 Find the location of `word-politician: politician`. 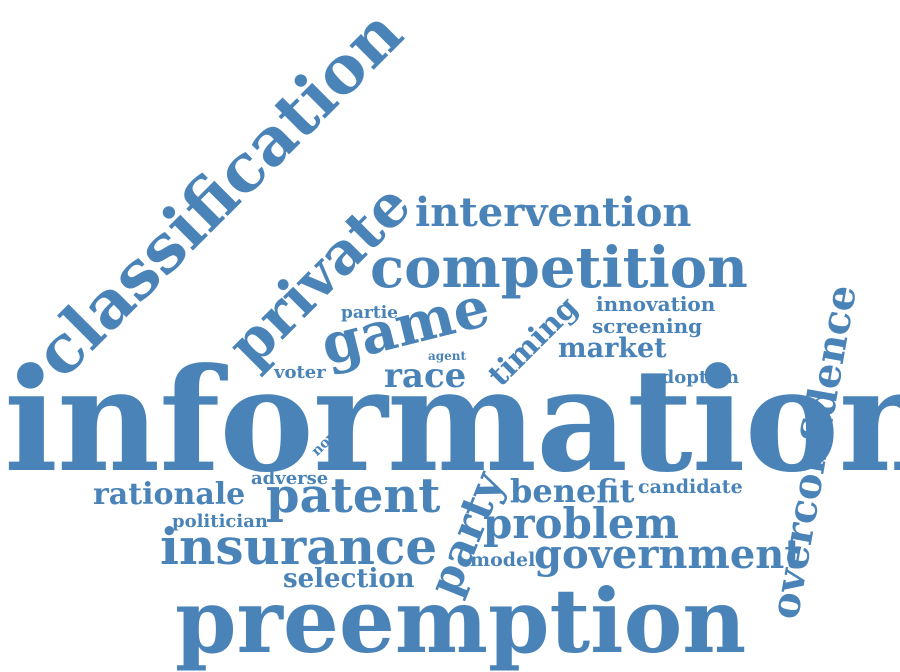

word-politician: politician is located at coordinates (220, 521).